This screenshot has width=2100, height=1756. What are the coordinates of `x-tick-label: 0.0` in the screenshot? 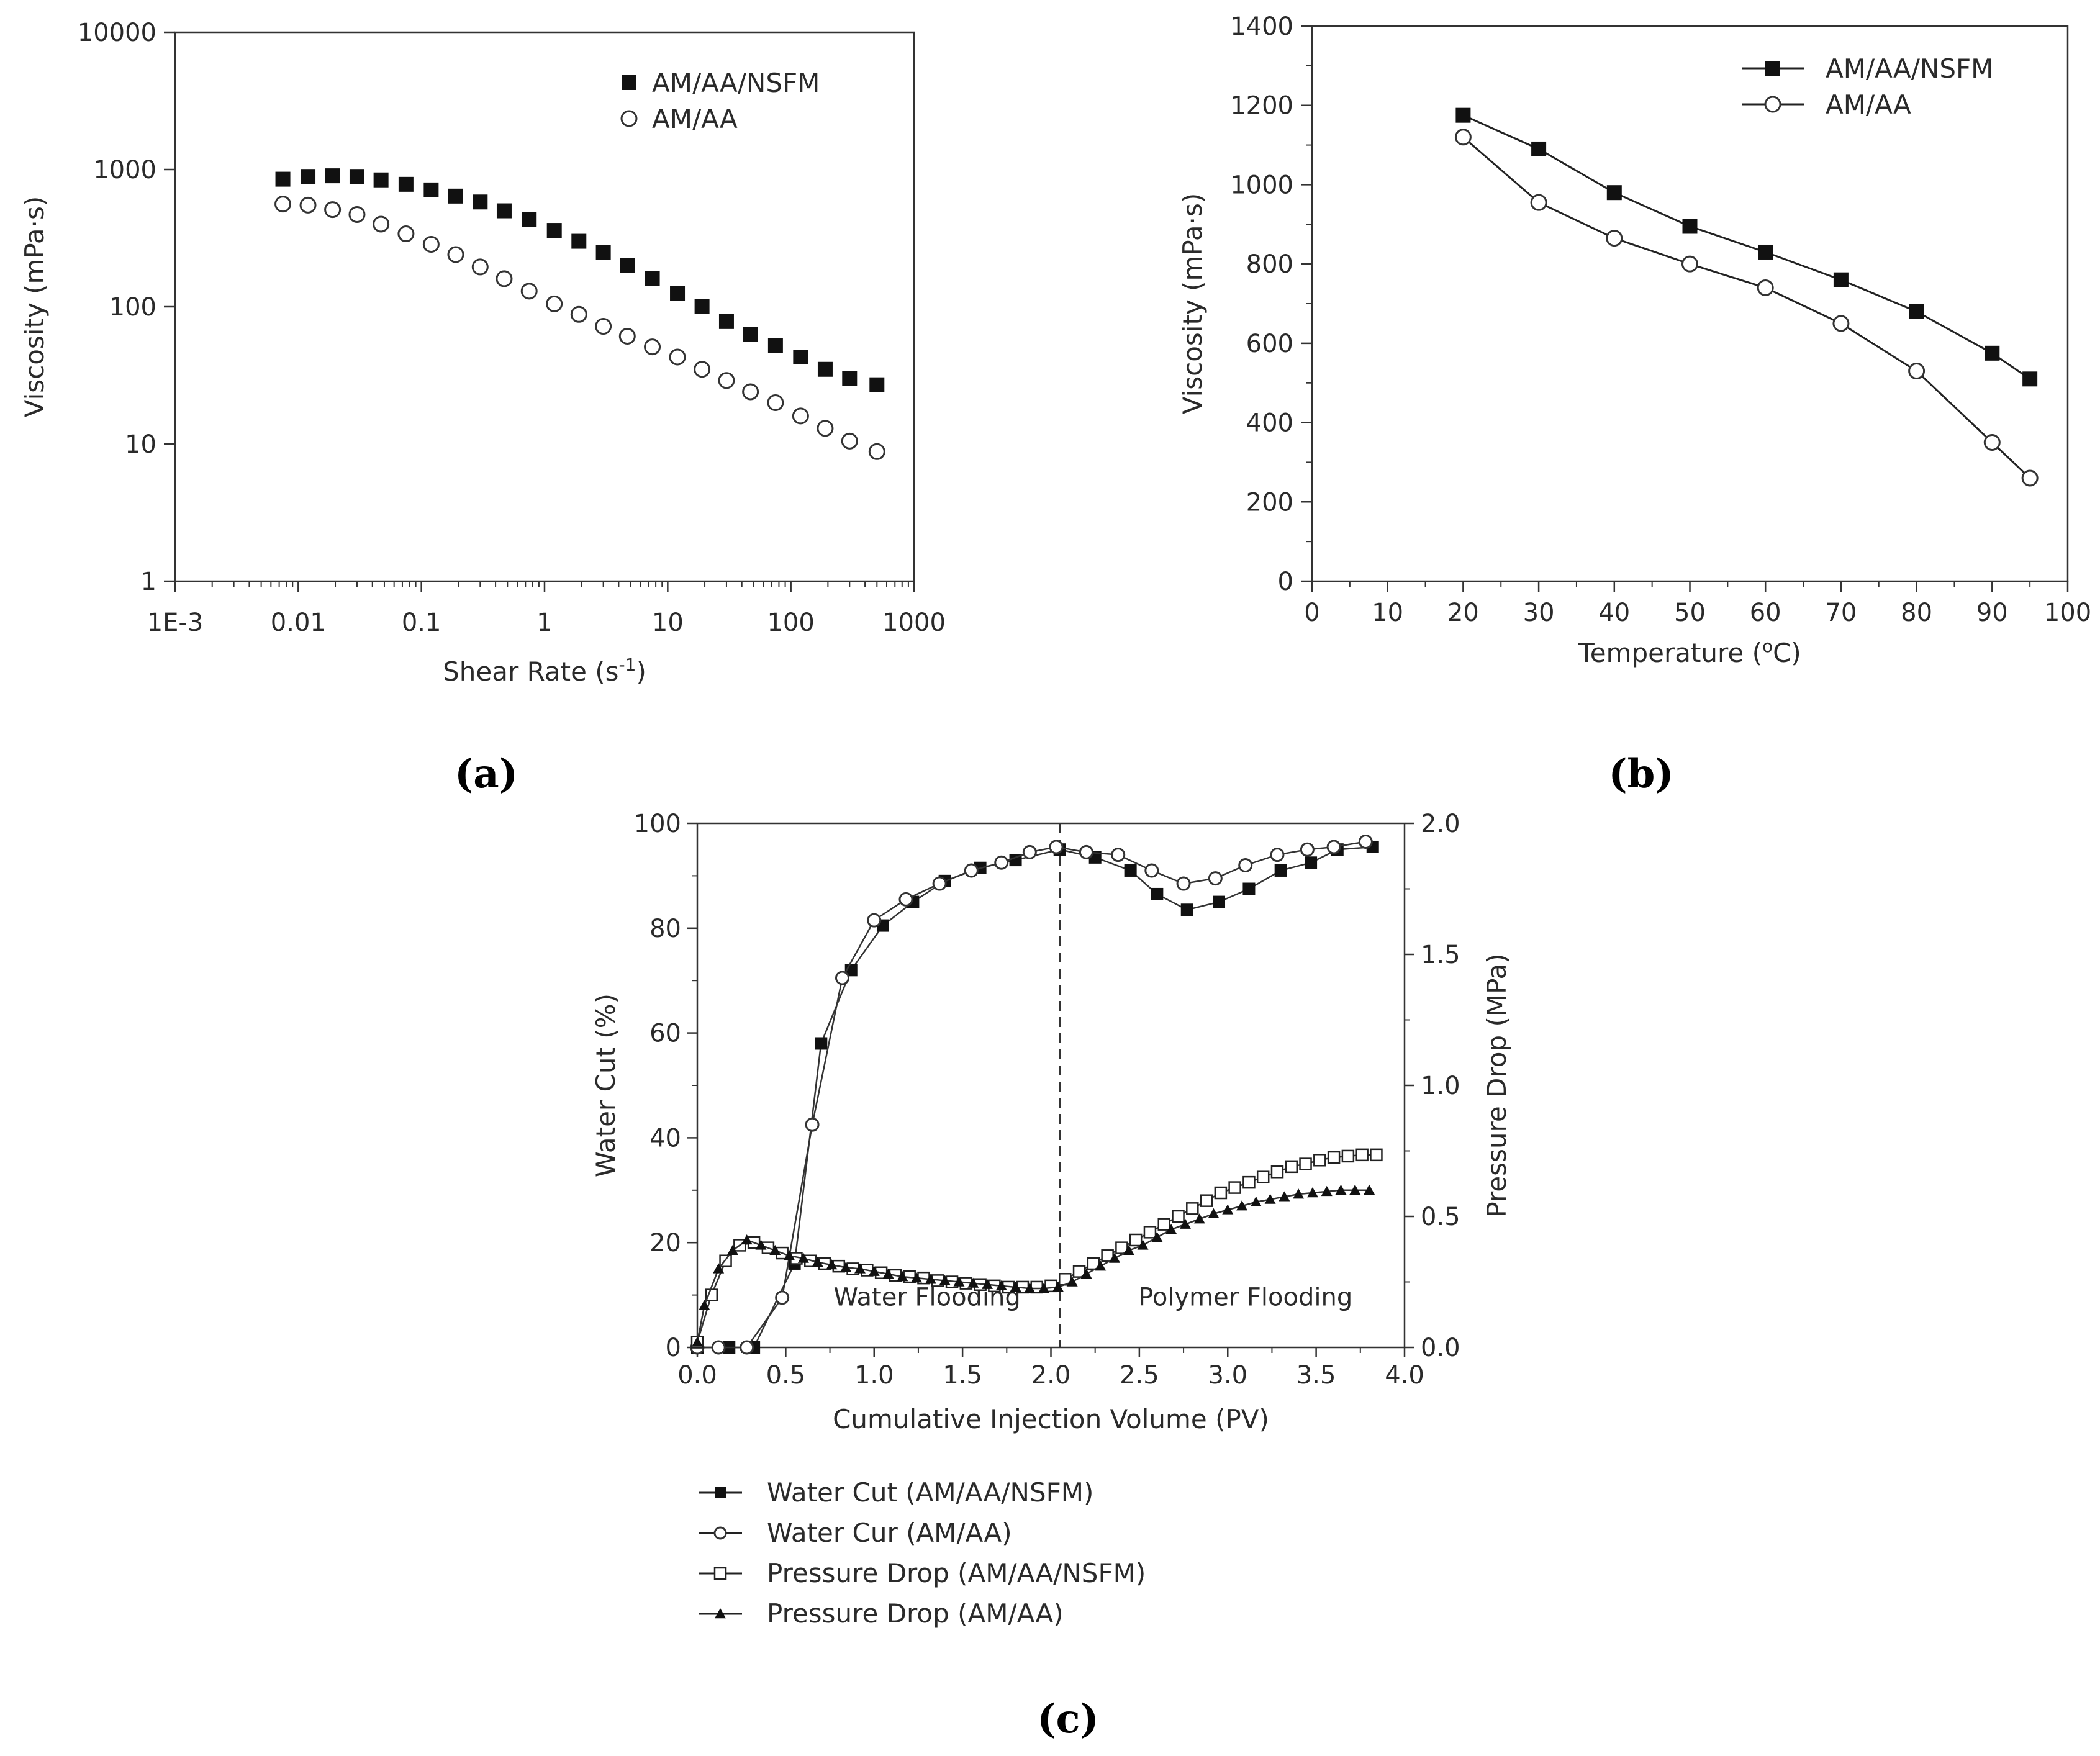 It's located at (697, 1376).